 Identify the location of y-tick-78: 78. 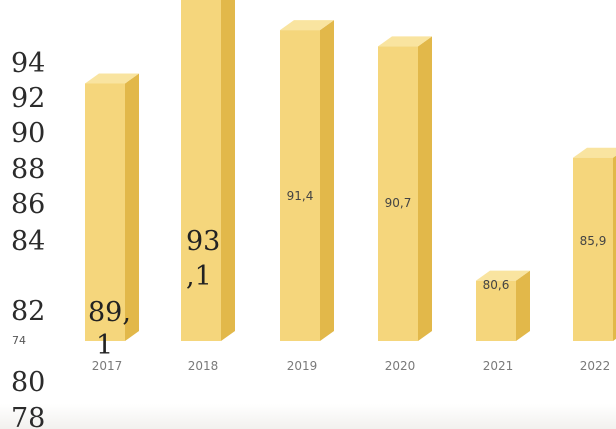
(28, 416).